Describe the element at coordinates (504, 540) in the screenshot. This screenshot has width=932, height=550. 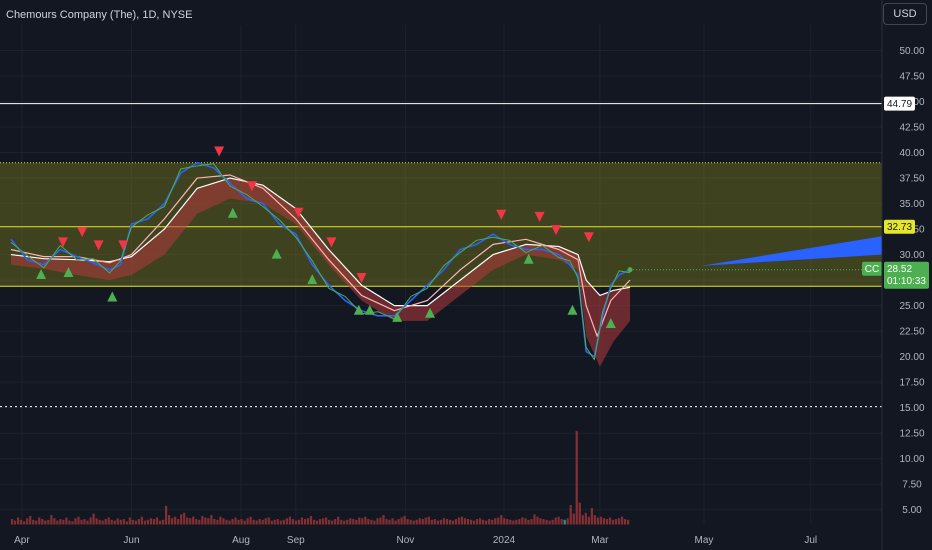
I see `x-tick-label: 2024` at that location.